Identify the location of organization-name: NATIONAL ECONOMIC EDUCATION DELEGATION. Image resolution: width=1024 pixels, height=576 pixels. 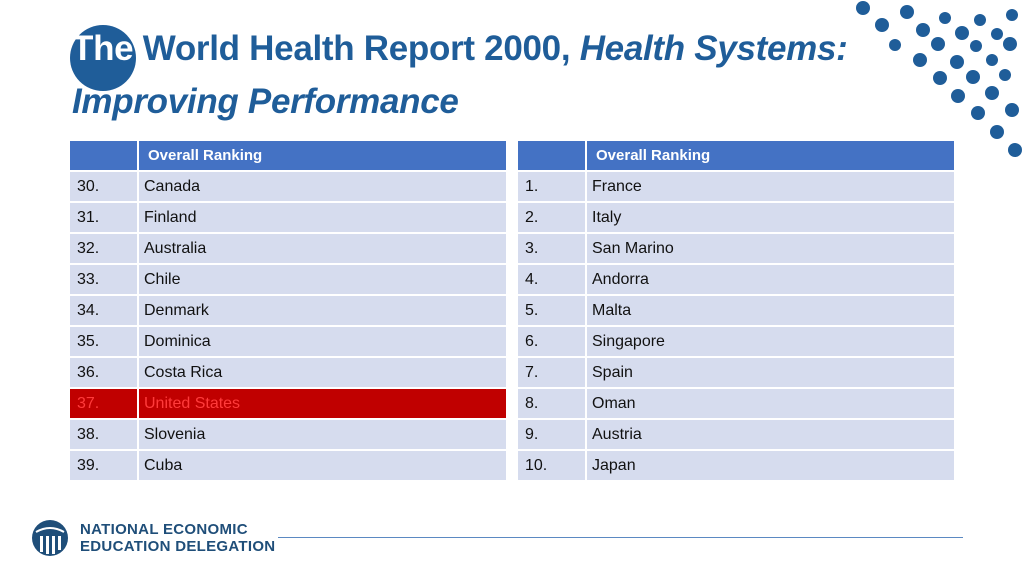
(177, 538).